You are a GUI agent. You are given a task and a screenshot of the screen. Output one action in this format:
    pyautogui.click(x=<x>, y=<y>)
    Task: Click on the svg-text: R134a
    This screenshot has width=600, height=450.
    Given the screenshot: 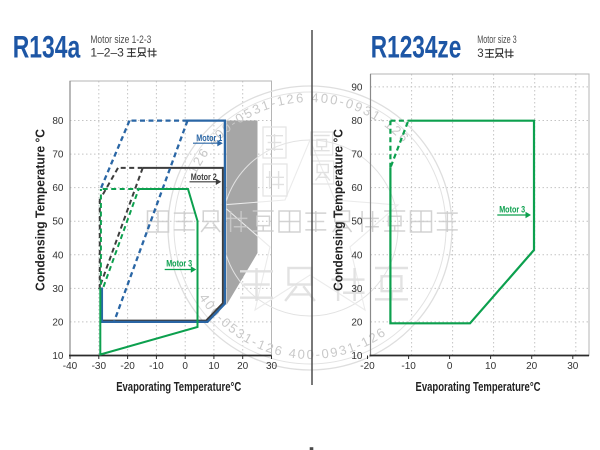 What is the action you would take?
    pyautogui.click(x=47, y=46)
    